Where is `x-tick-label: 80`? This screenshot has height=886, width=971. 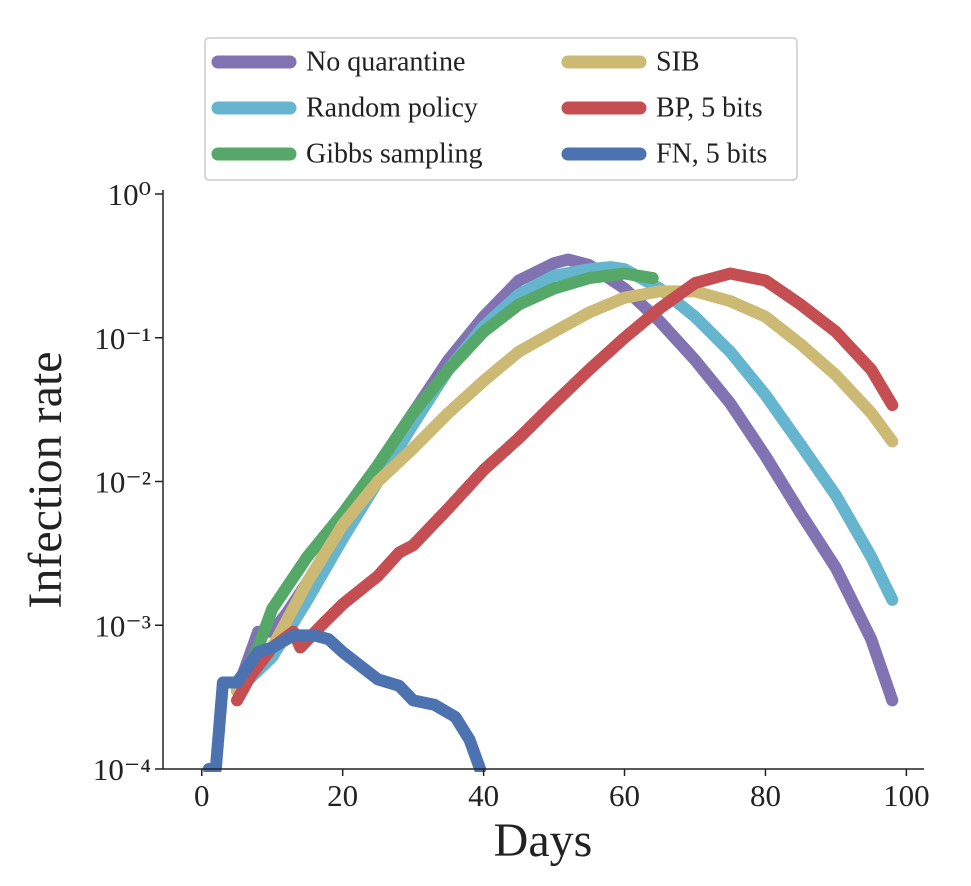 x-tick-label: 80 is located at coordinates (765, 795).